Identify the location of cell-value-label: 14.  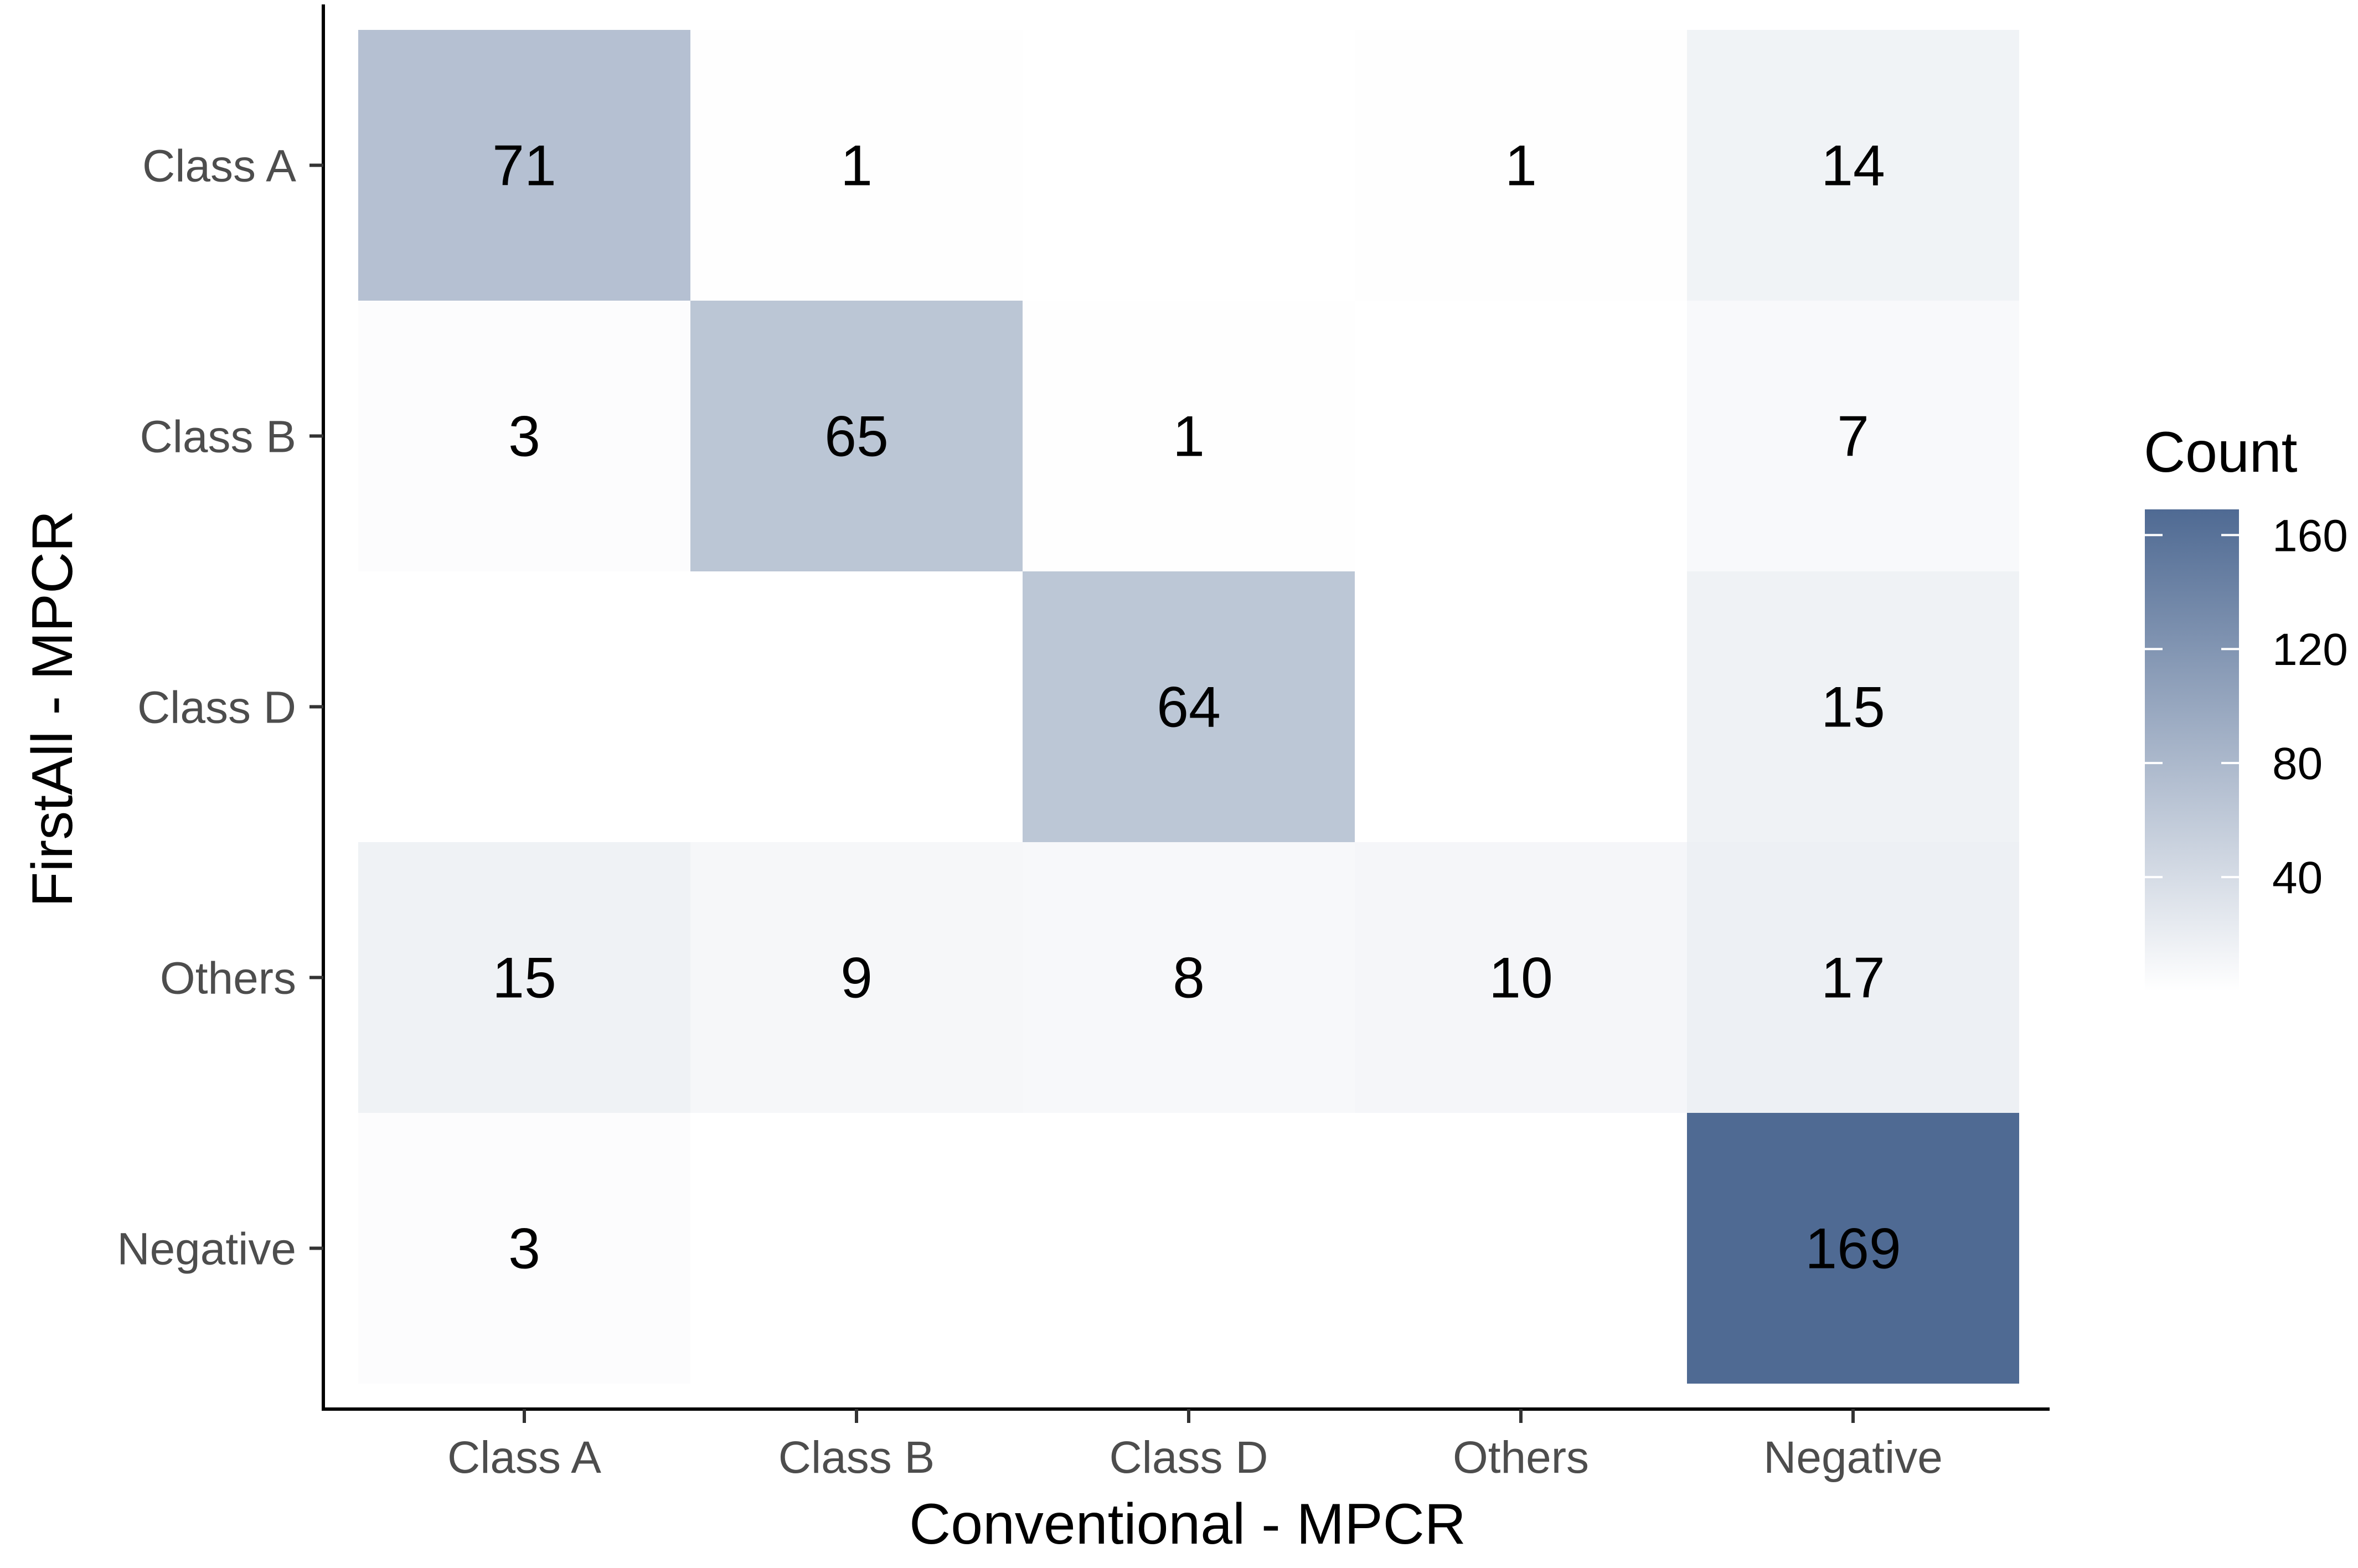
(1853, 166).